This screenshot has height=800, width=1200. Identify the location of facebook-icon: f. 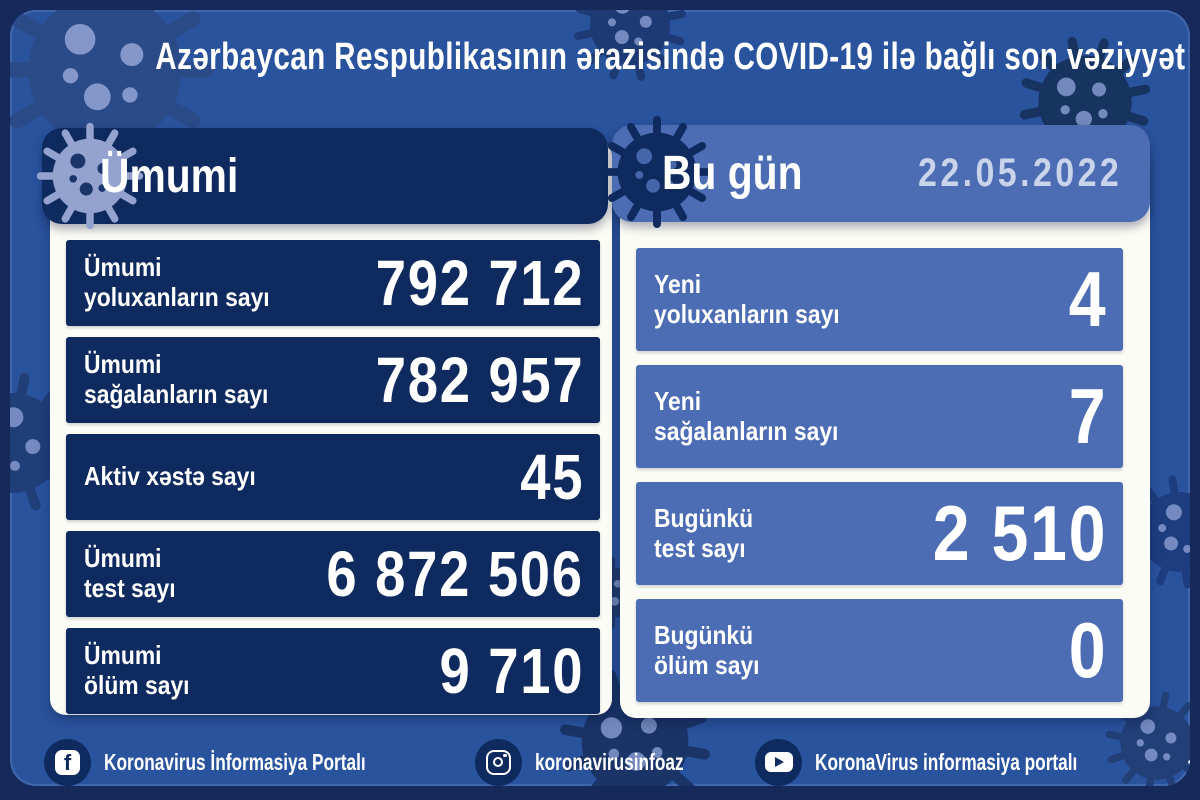
(67, 762).